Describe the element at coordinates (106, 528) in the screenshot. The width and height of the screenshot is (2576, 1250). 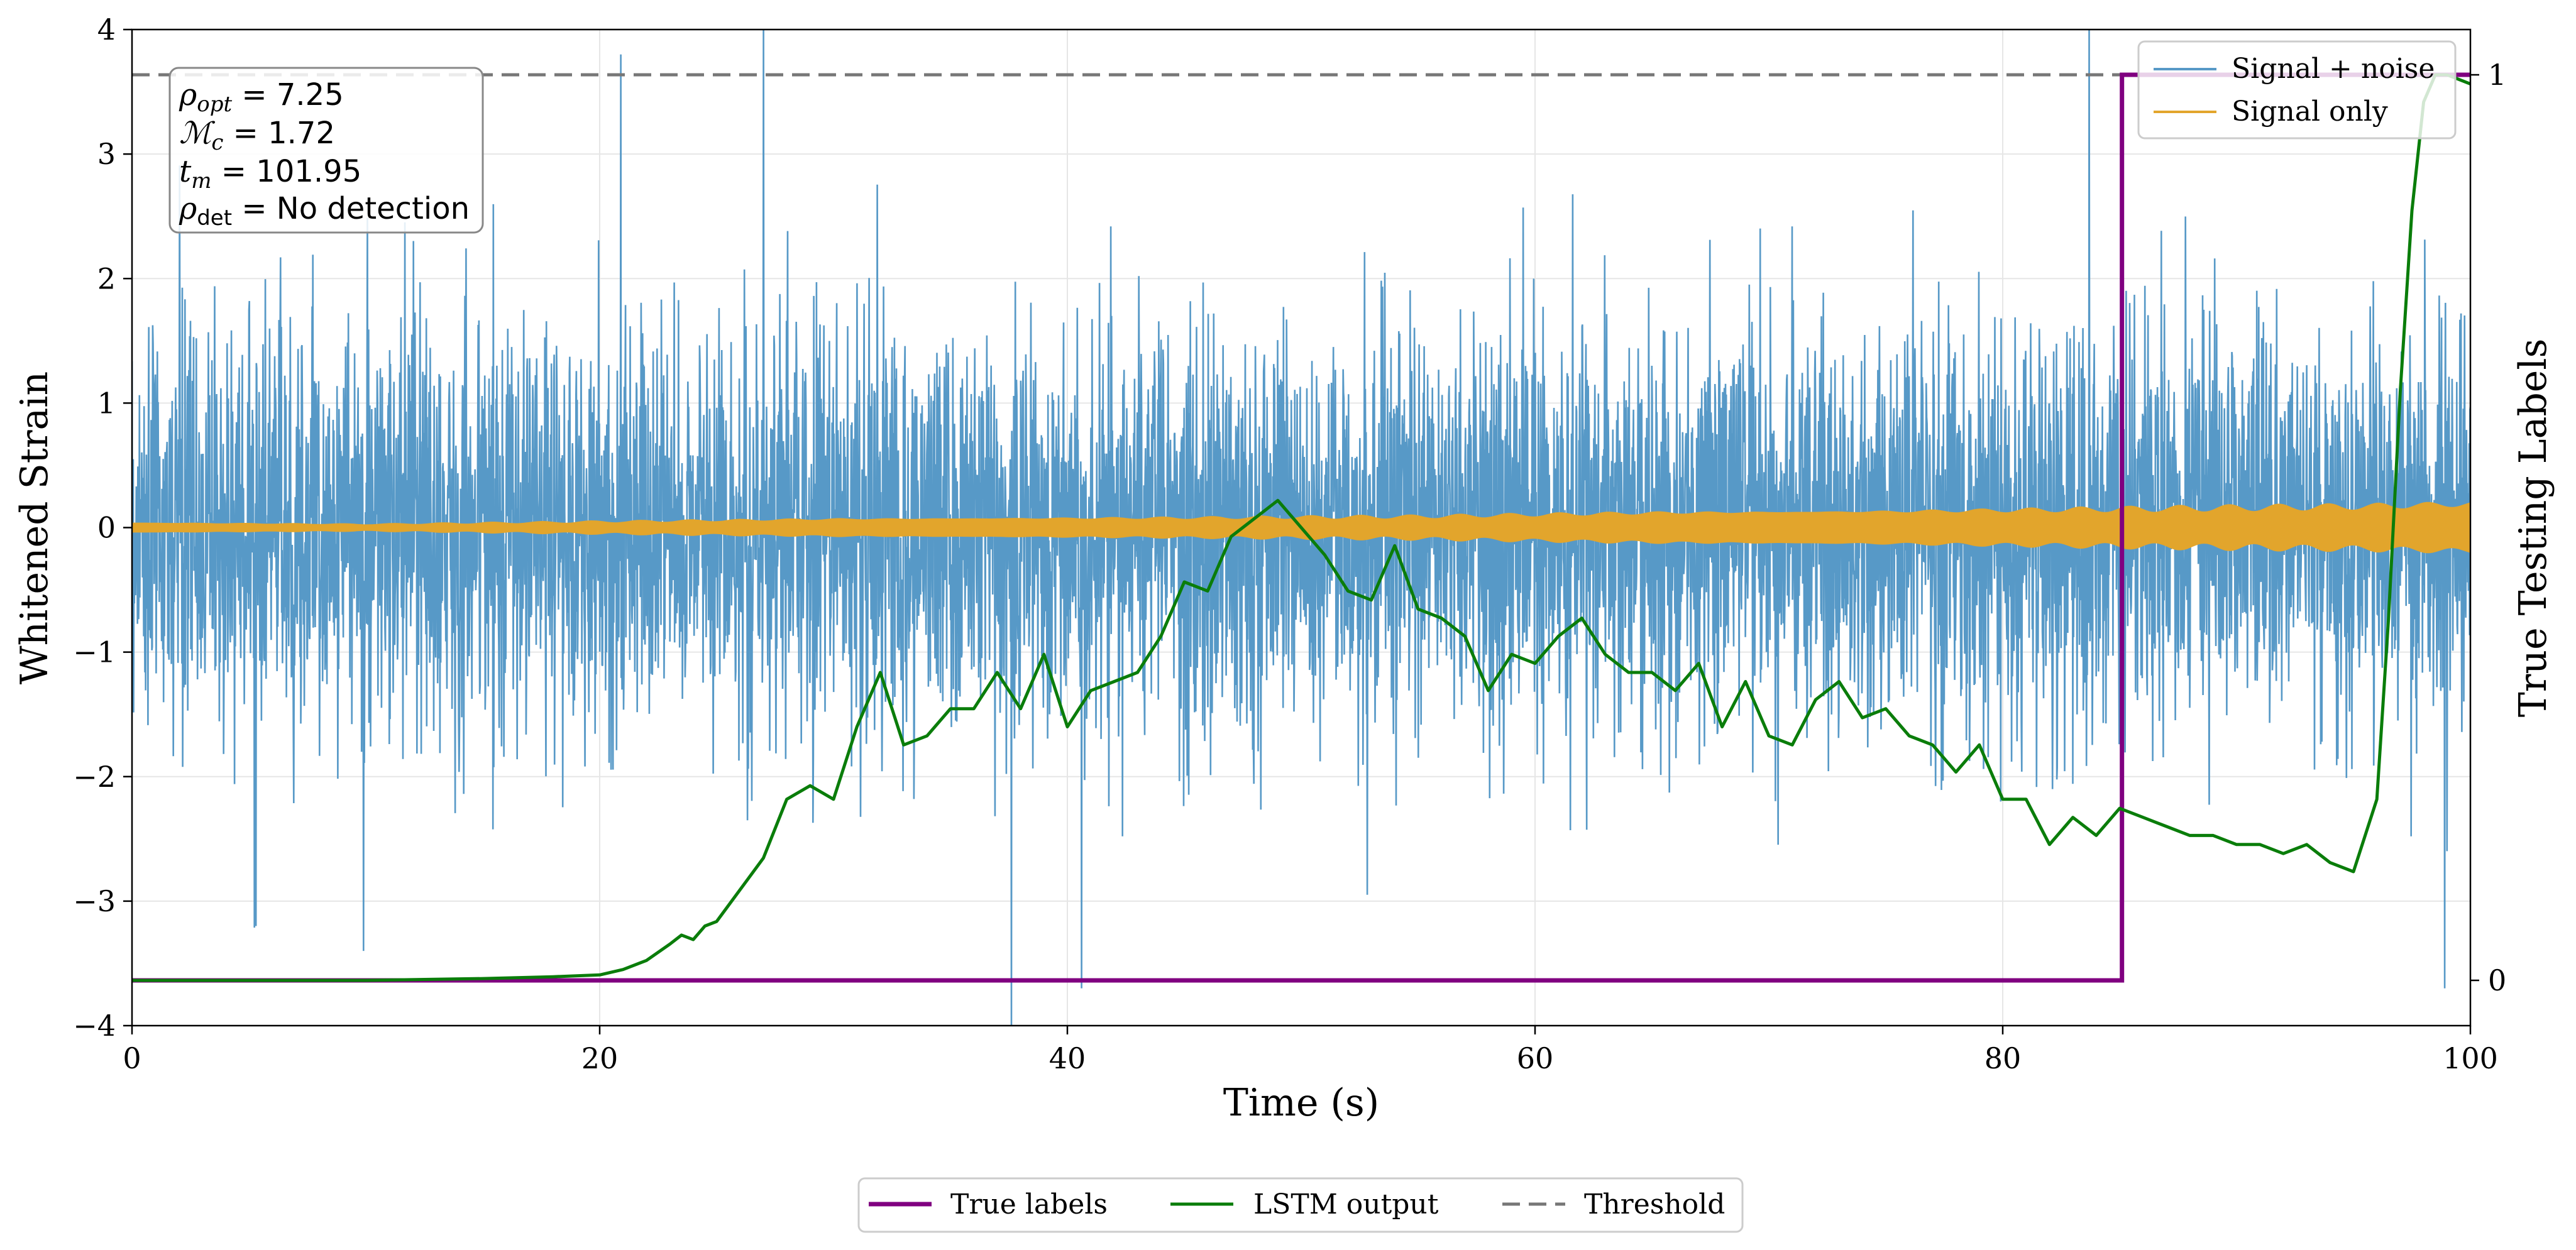
I see `y-left-tick-label-4: 0` at that location.